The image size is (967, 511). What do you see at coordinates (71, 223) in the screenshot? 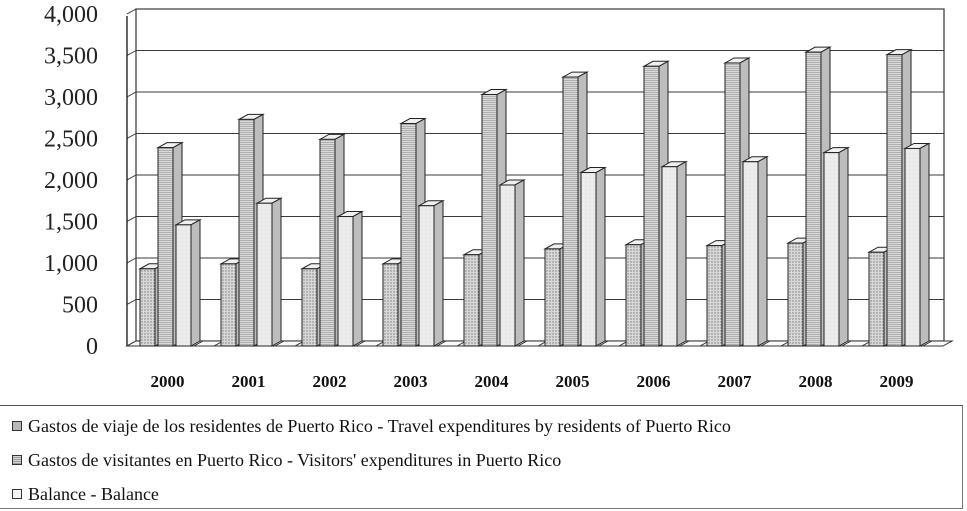
I see `y-tick-label: 1,500` at bounding box center [71, 223].